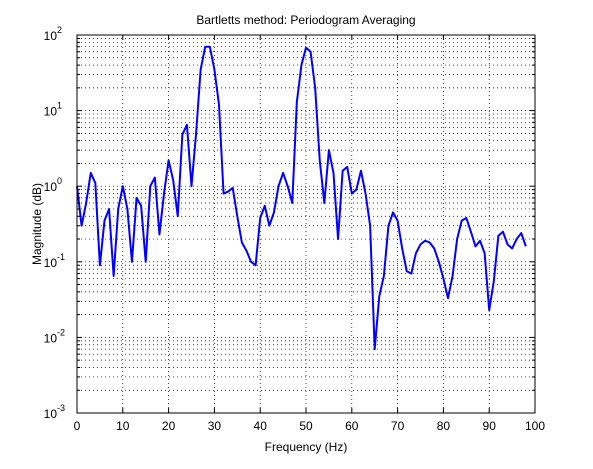  Describe the element at coordinates (305, 20) in the screenshot. I see `chart-title: Bartletts method: Periodogram Averaging` at that location.